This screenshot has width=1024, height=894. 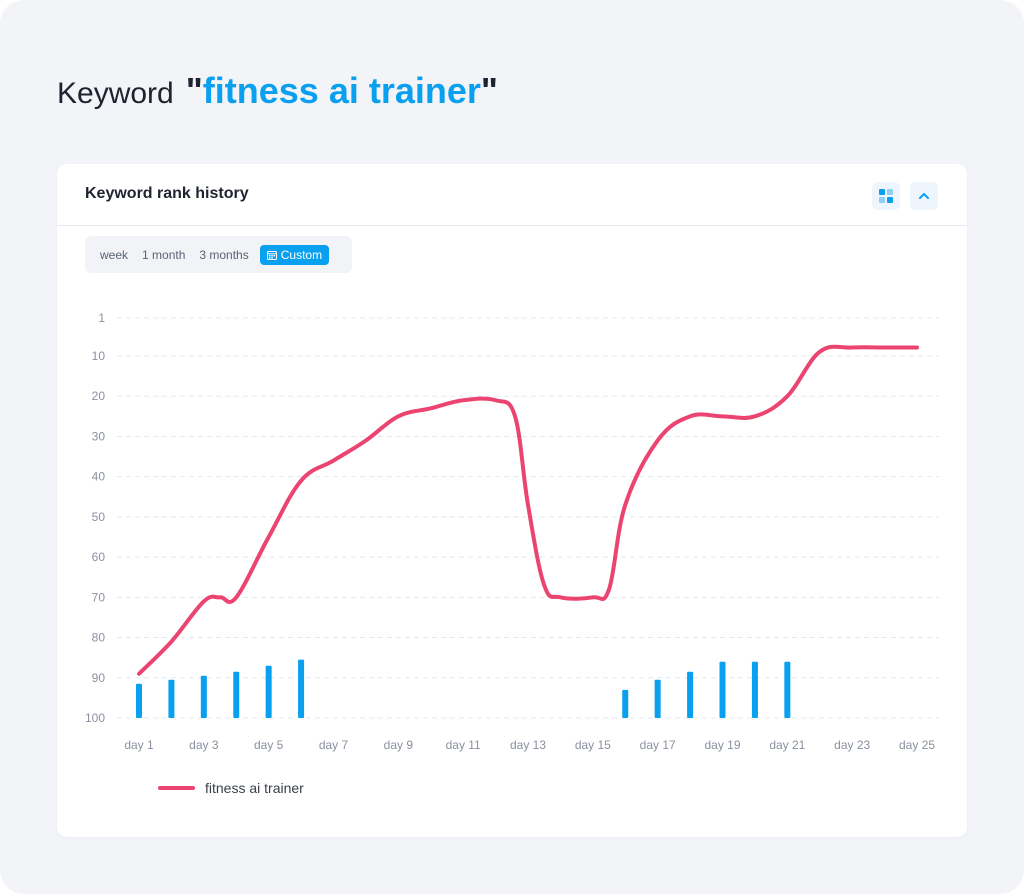 What do you see at coordinates (99, 638) in the screenshot?
I see `y-tick-label-80: 80` at bounding box center [99, 638].